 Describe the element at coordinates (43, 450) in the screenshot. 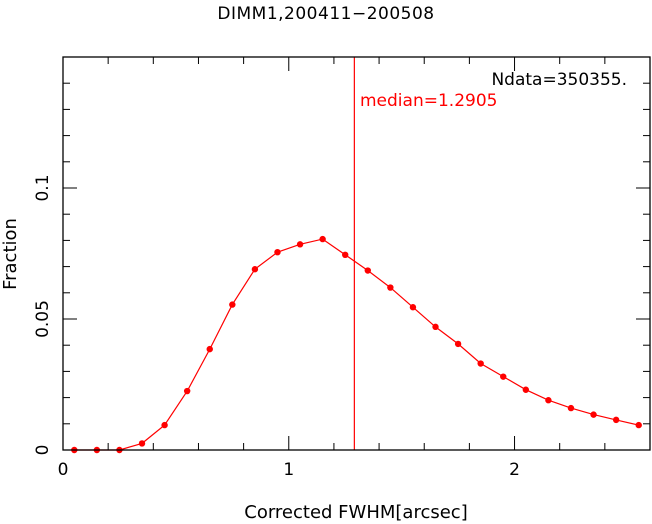

I see `y-tick-label: 0` at that location.